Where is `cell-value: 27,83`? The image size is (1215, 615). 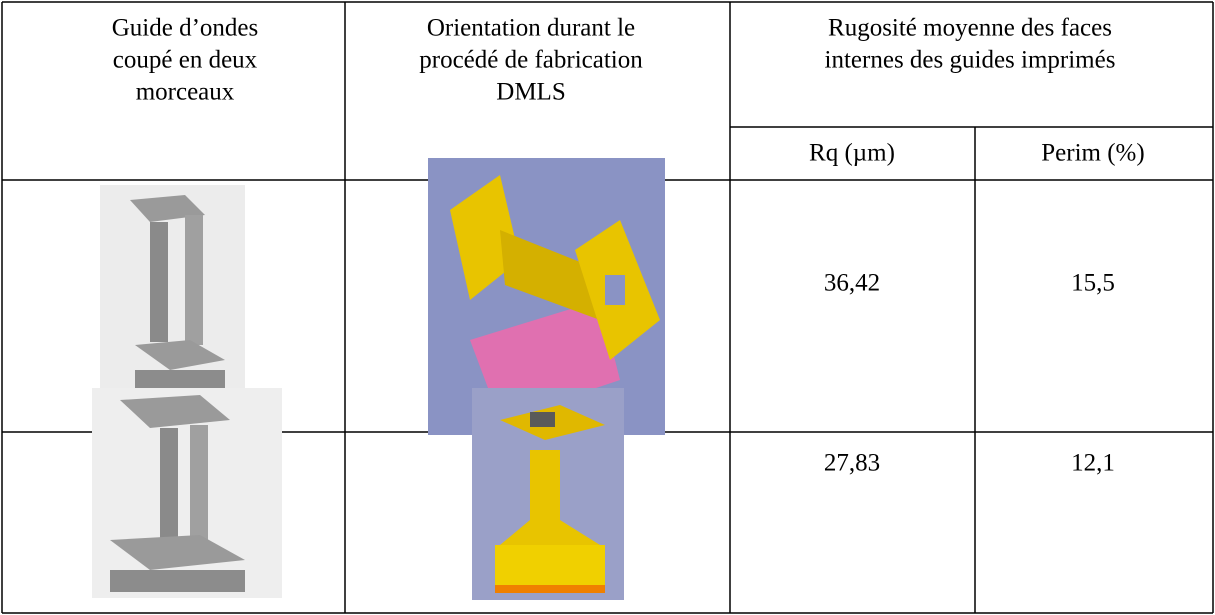 cell-value: 27,83 is located at coordinates (852, 463).